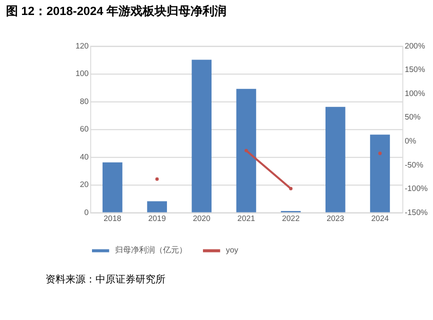 The width and height of the screenshot is (433, 320). I want to click on x-tick-label: 2019, so click(157, 218).